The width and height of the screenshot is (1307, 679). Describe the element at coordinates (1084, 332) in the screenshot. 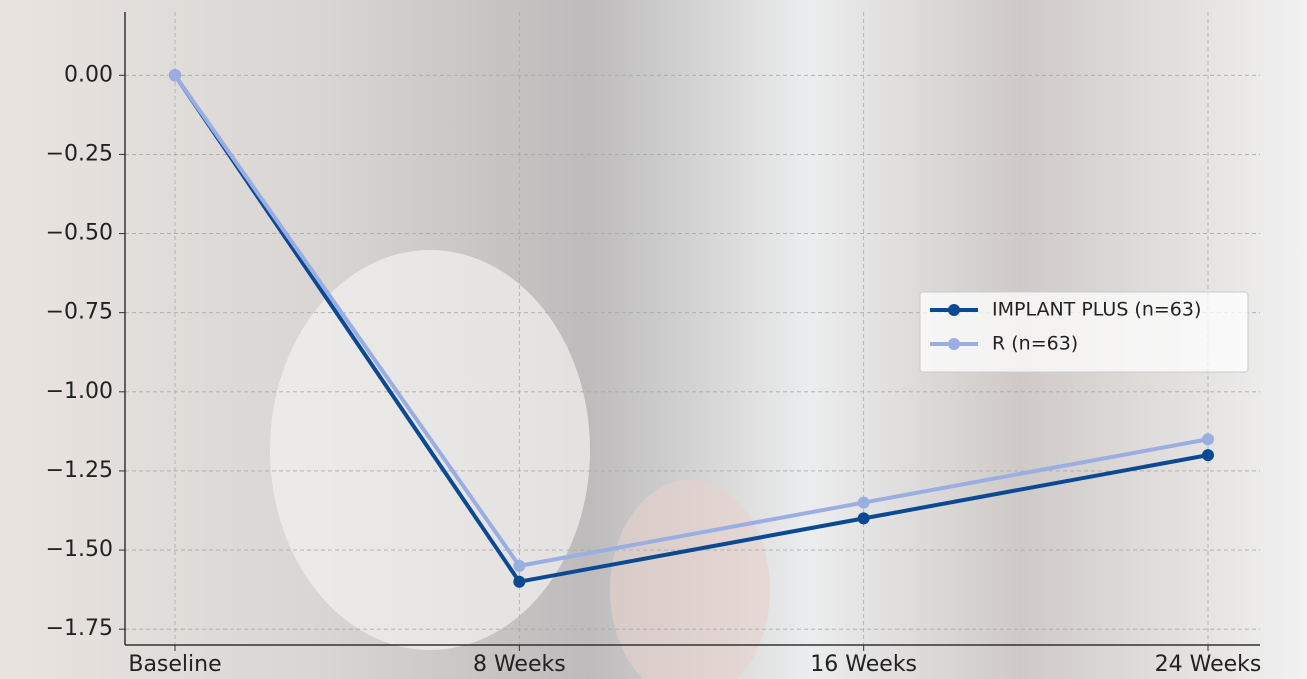

I see `legend-box` at that location.